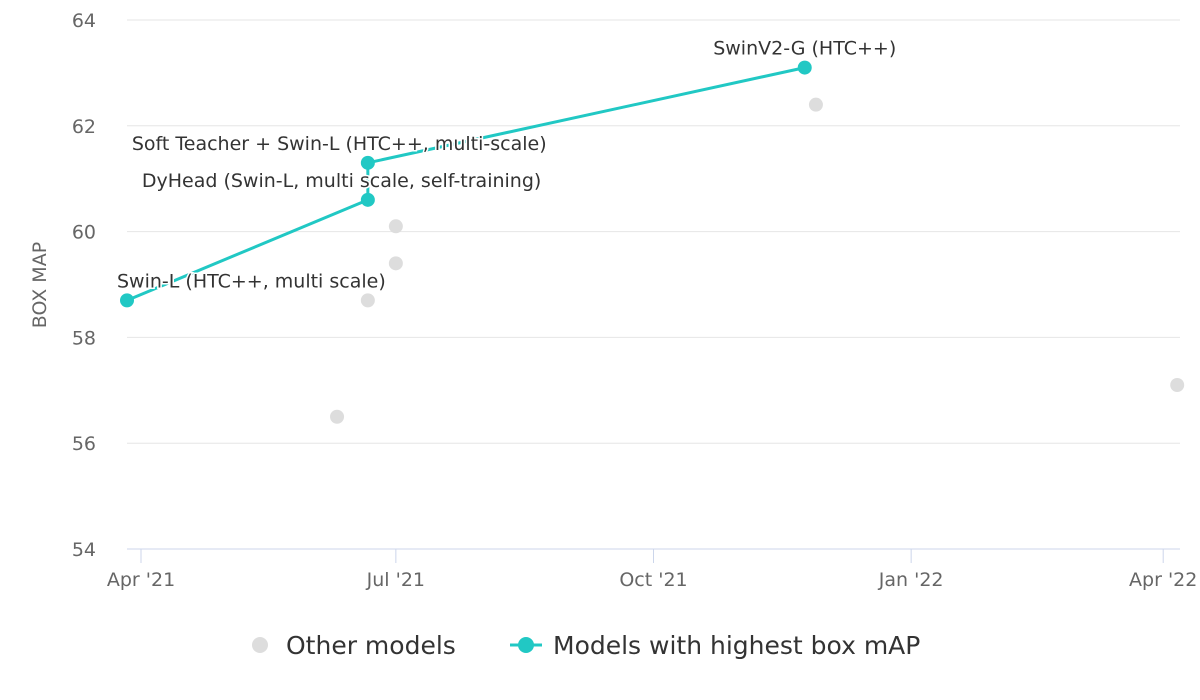  Describe the element at coordinates (260, 645) in the screenshot. I see `legend-marker-other-models` at that location.